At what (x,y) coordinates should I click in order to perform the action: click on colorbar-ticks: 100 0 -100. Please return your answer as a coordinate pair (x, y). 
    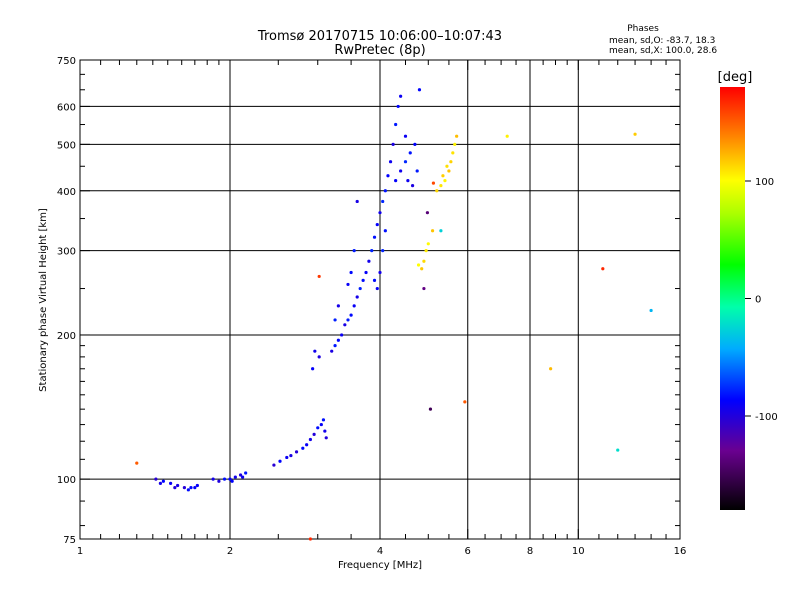
    Looking at the image, I should click on (761, 300).